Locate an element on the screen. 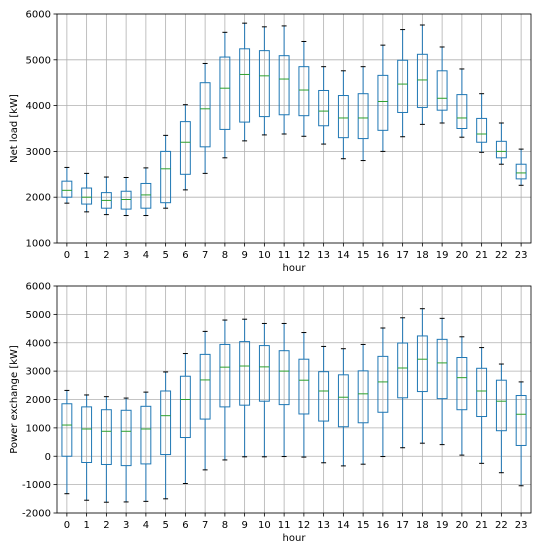 Image resolution: width=543 pixels, height=550 pixels. x-tick-label: 23 is located at coordinates (521, 255).